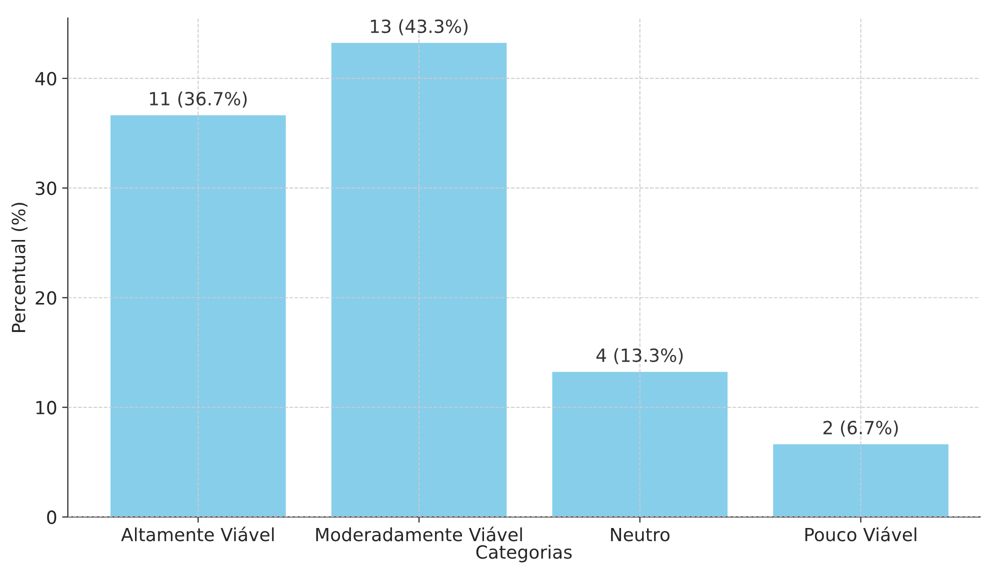  What do you see at coordinates (860, 534) in the screenshot?
I see `x-tick-label: Pouco Viável` at bounding box center [860, 534].